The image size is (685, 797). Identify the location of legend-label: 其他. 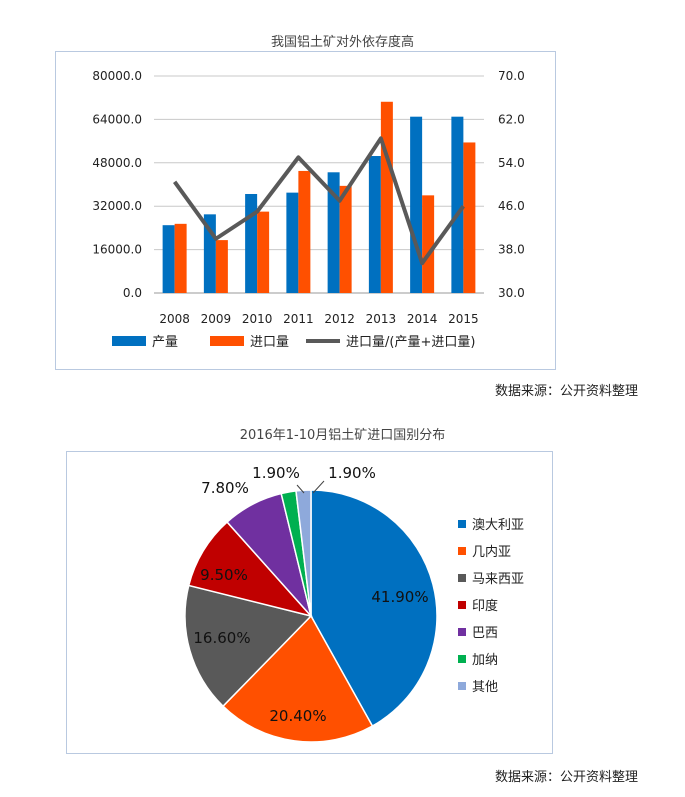
(485, 687).